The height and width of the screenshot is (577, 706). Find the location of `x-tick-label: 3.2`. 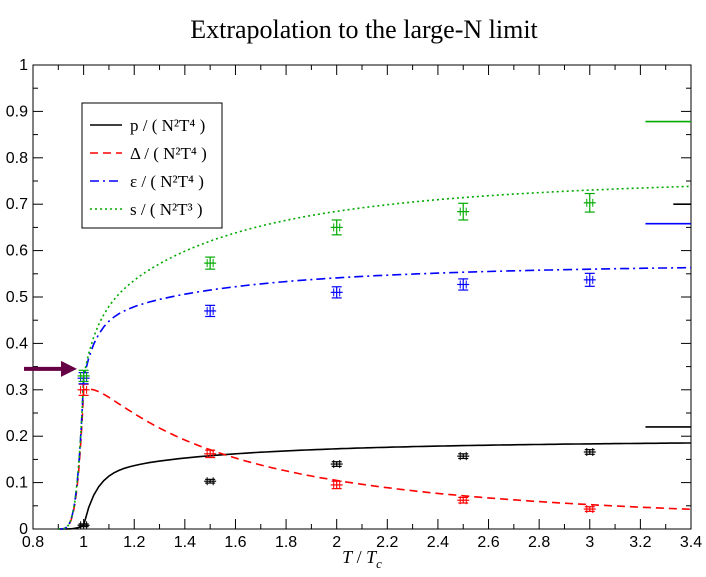

x-tick-label: 3.2 is located at coordinates (640, 542).